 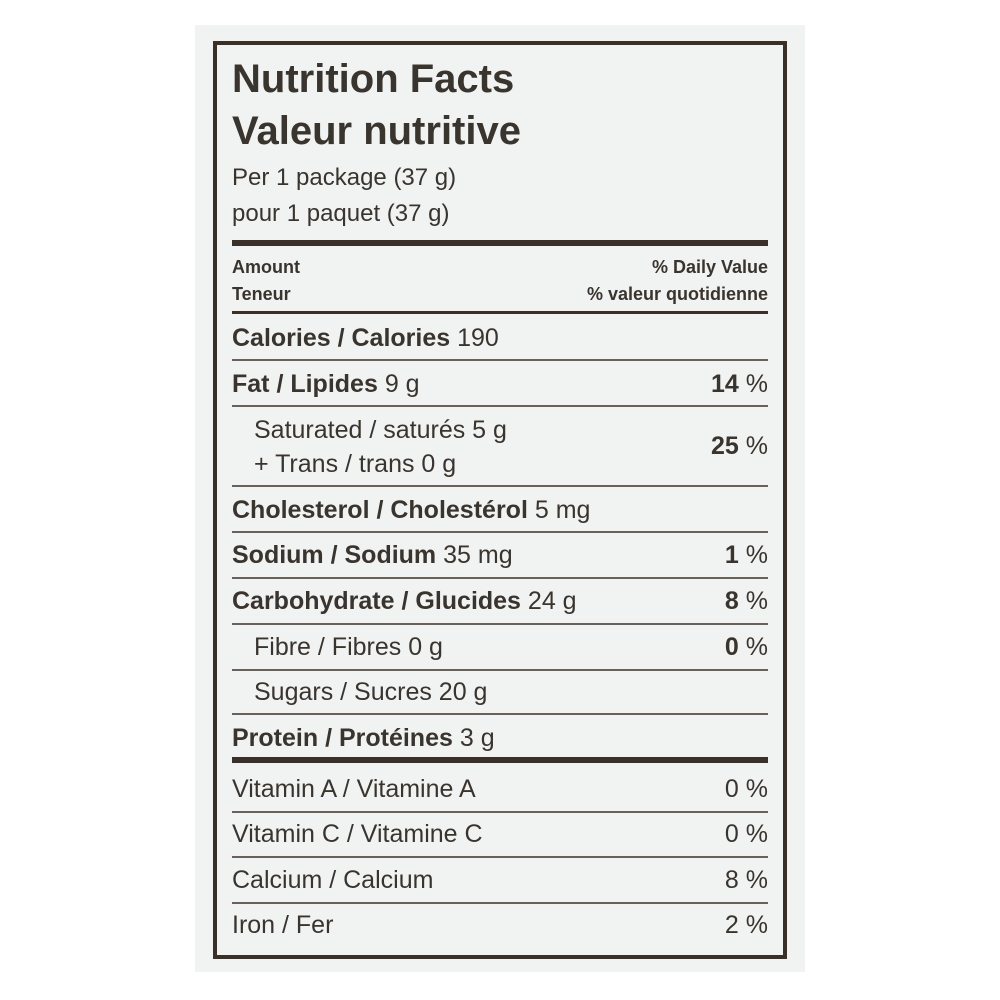 What do you see at coordinates (404, 601) in the screenshot?
I see `carbohydrate-row: Carbohydrate / Glucides 24 g` at bounding box center [404, 601].